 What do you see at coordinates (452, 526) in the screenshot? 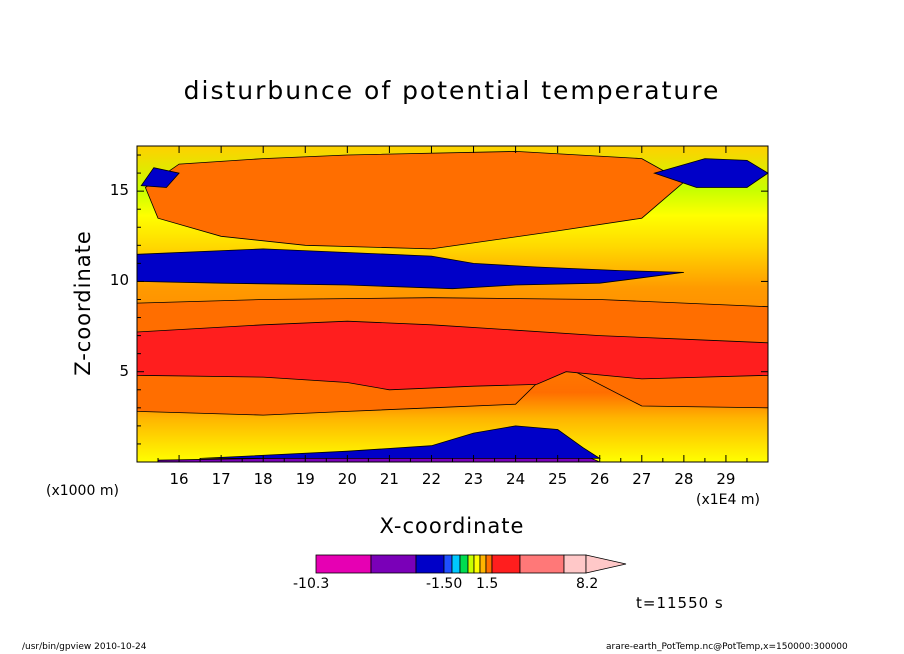
I see `x-axis-label: X-coordinate` at bounding box center [452, 526].